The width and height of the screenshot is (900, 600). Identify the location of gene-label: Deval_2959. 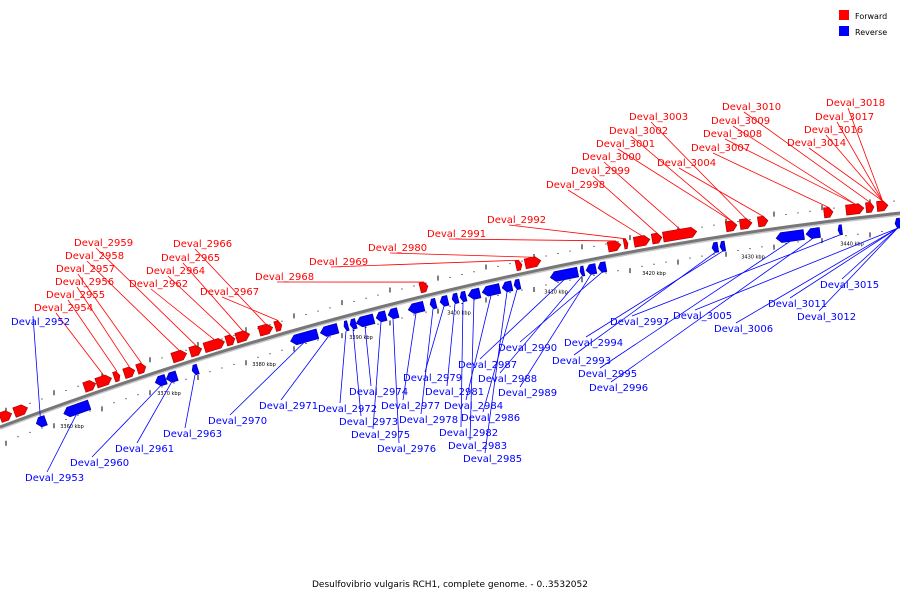
(103, 243).